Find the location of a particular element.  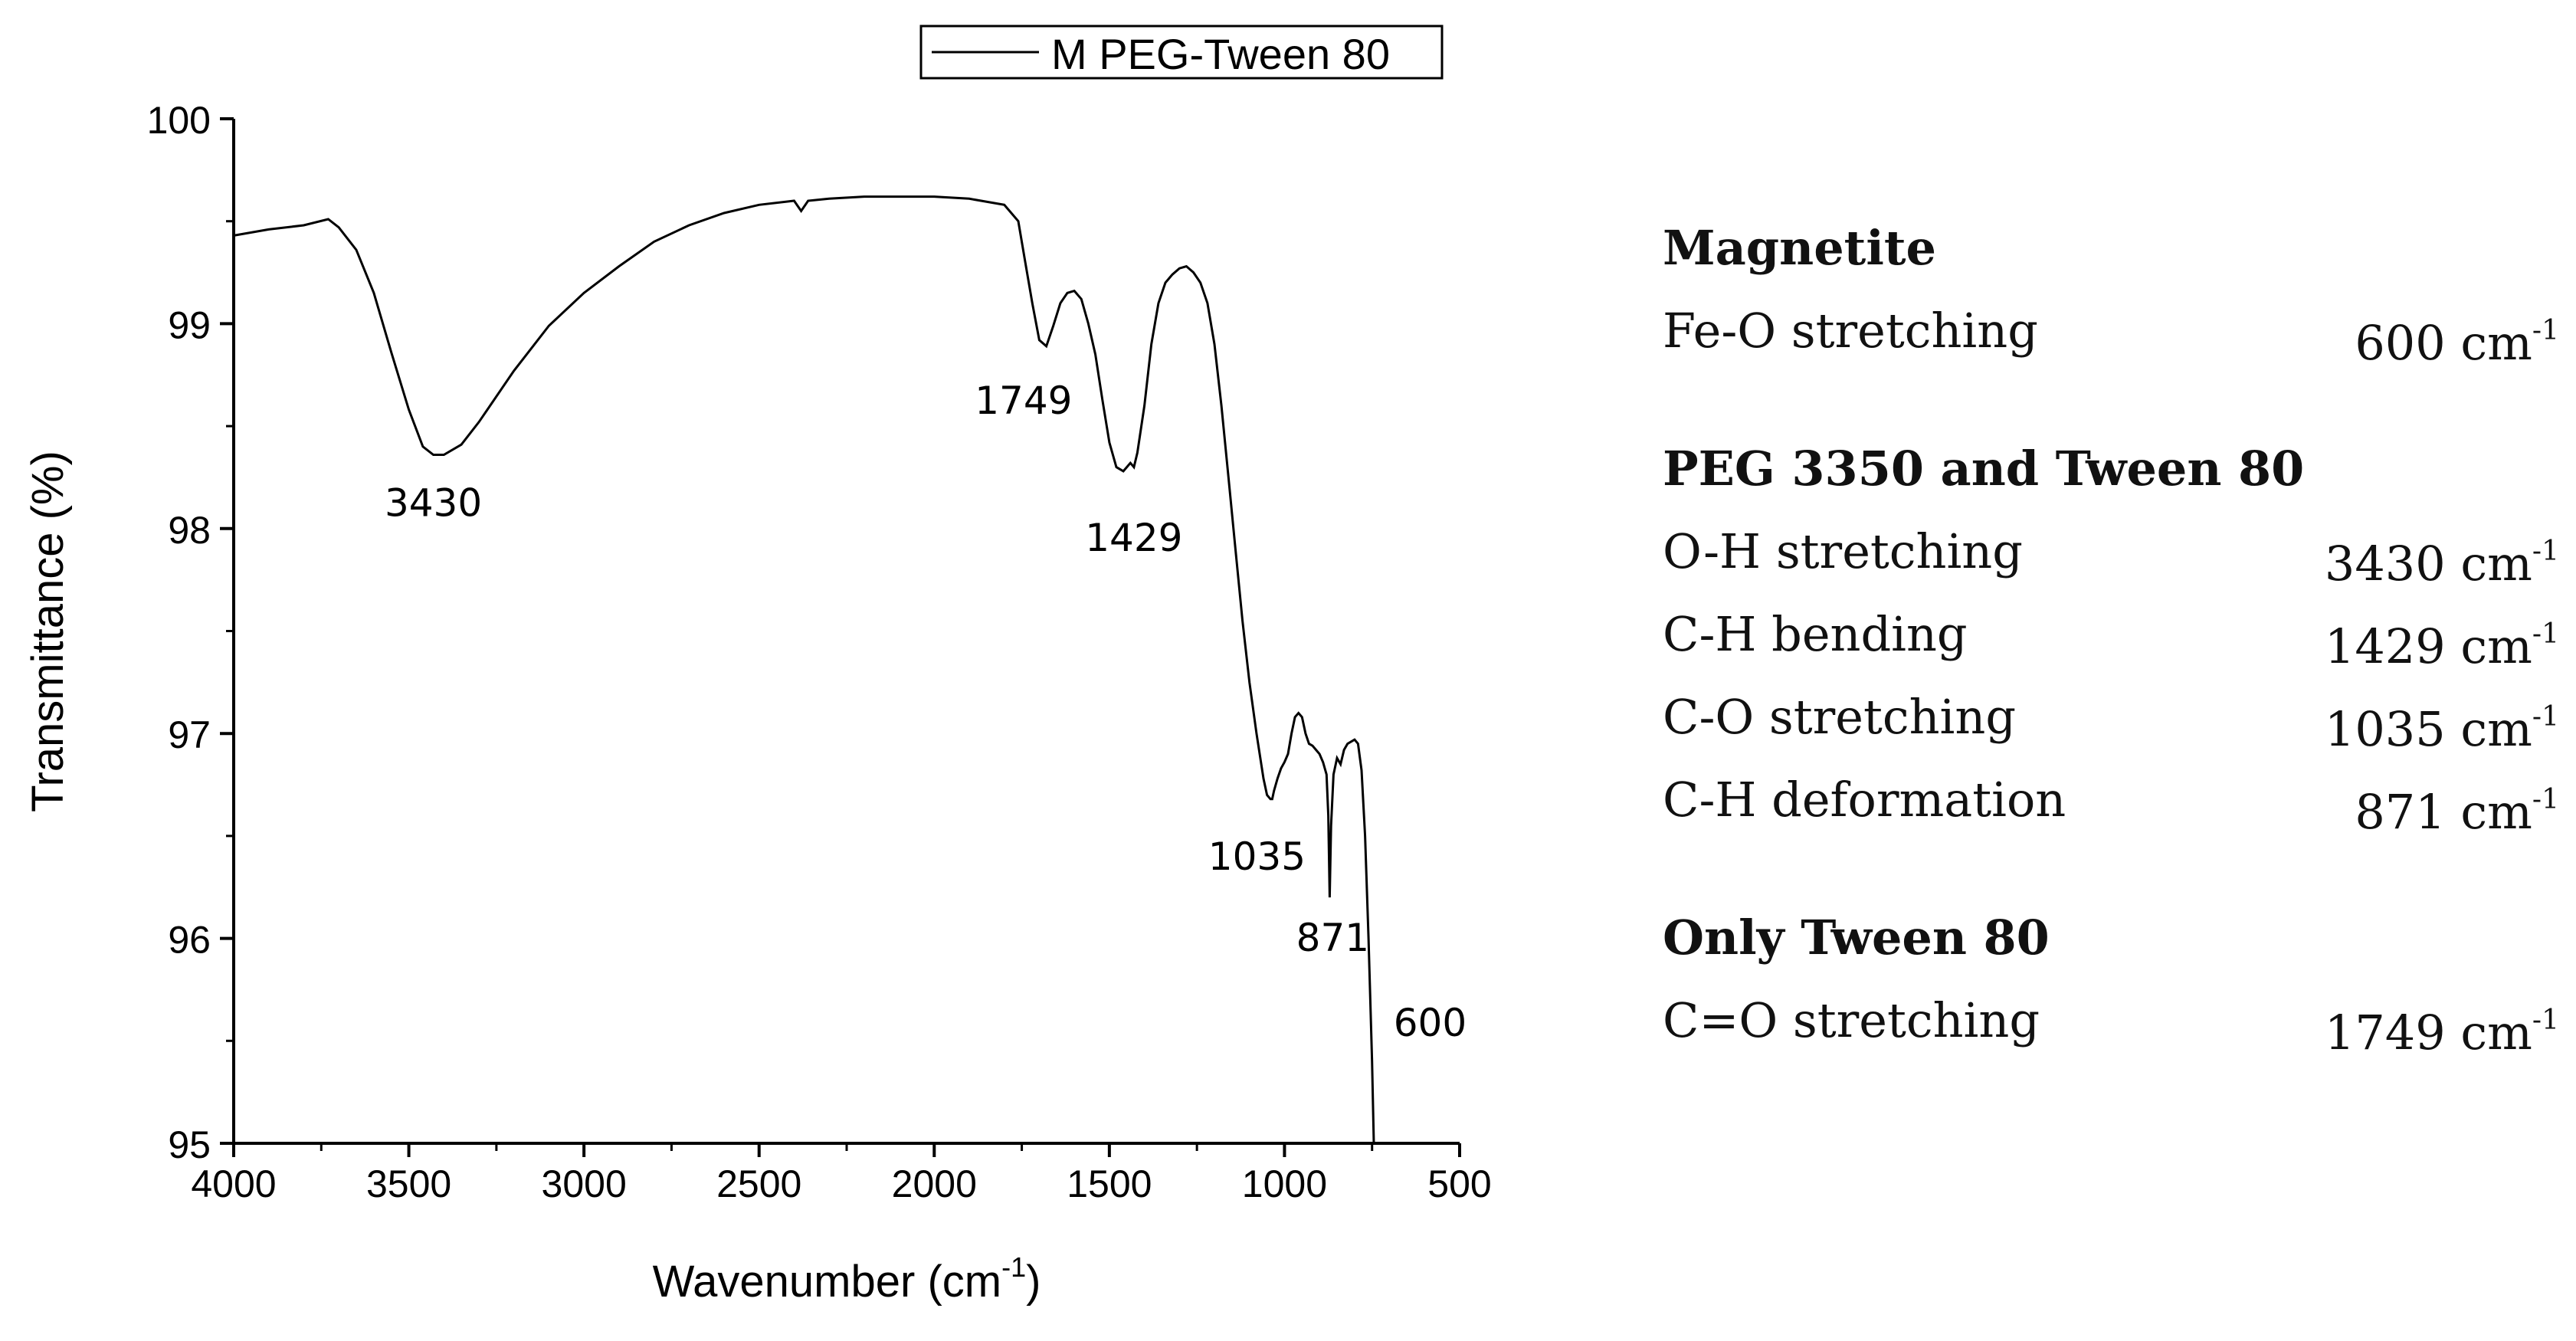

assignment-row: C-H bending 1429 cm-1 is located at coordinates (2111, 634).